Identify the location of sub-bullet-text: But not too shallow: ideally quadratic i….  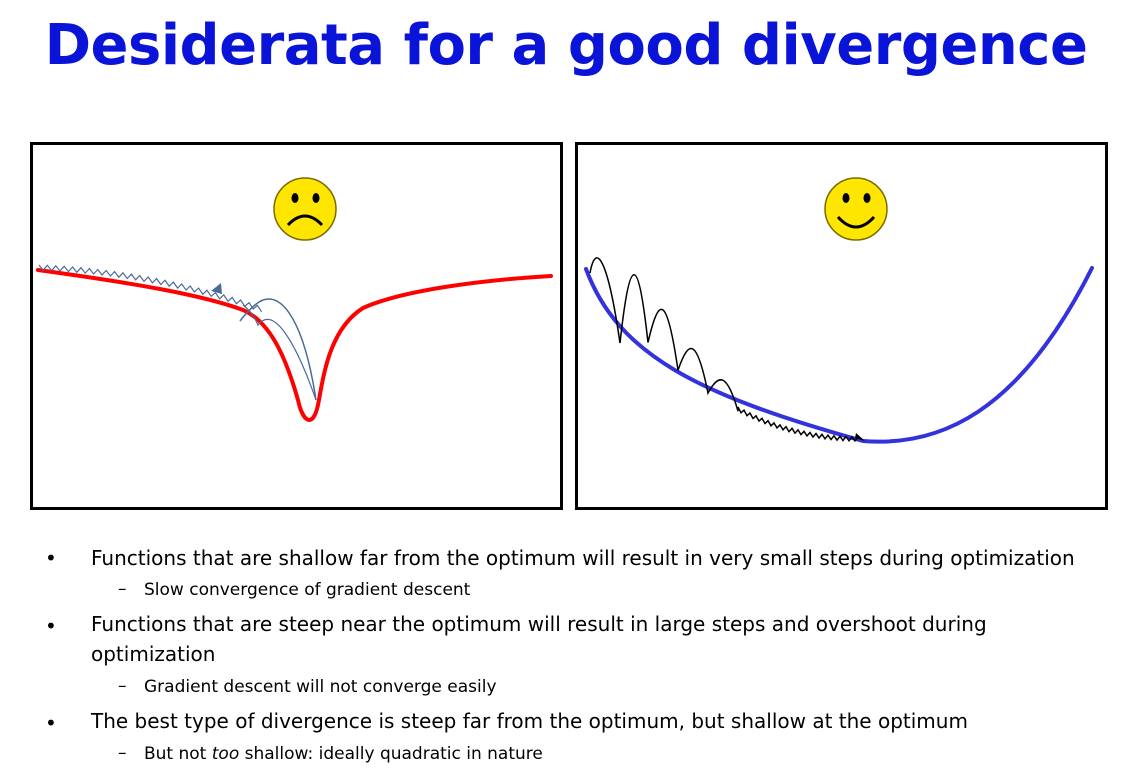
(343, 754).